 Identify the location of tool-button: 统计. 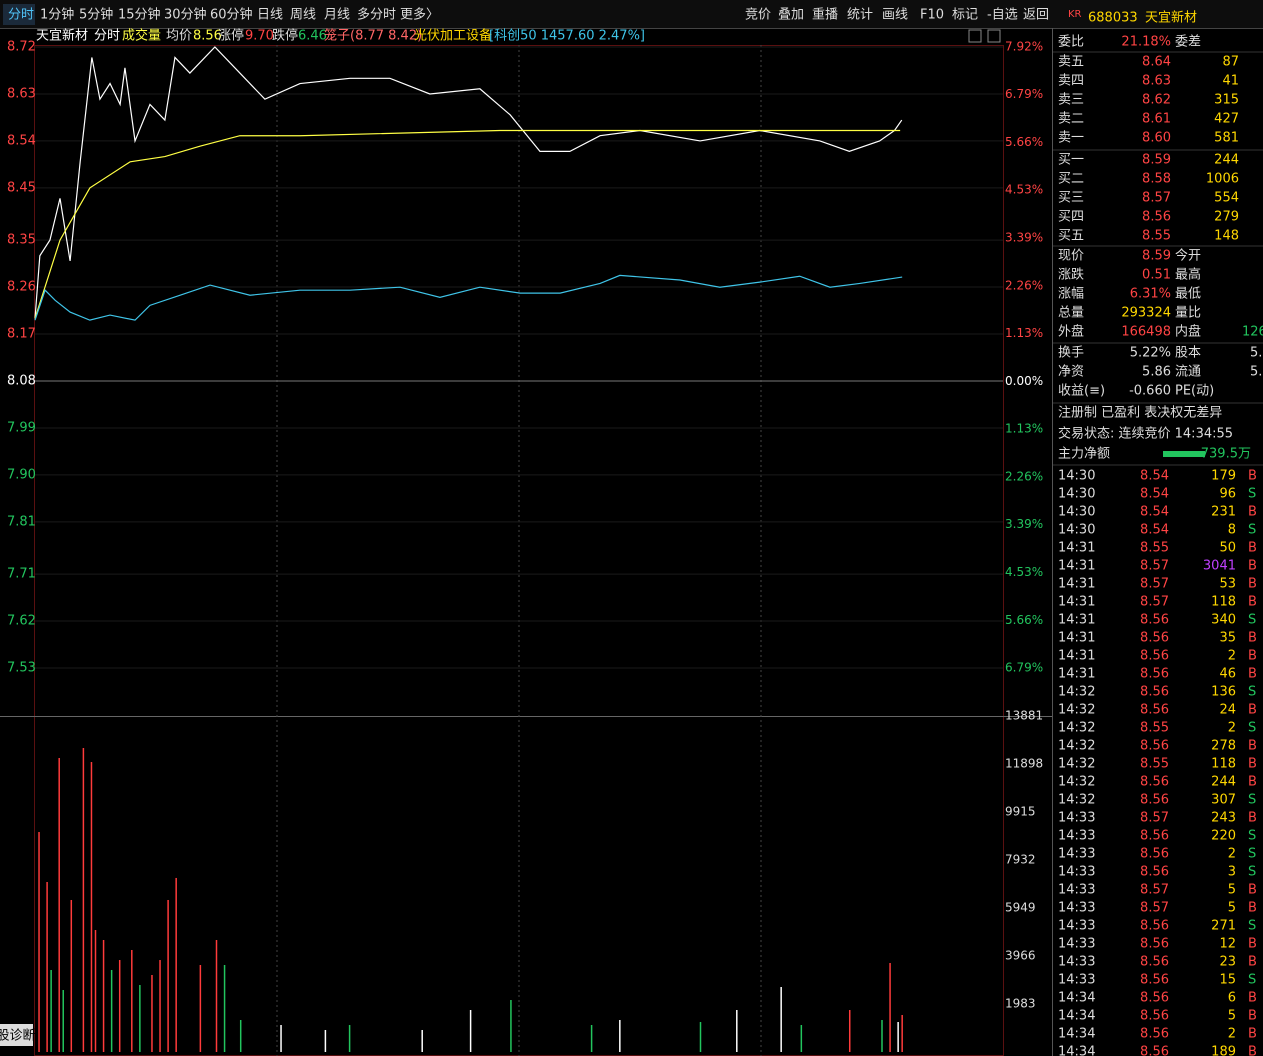
(860, 15).